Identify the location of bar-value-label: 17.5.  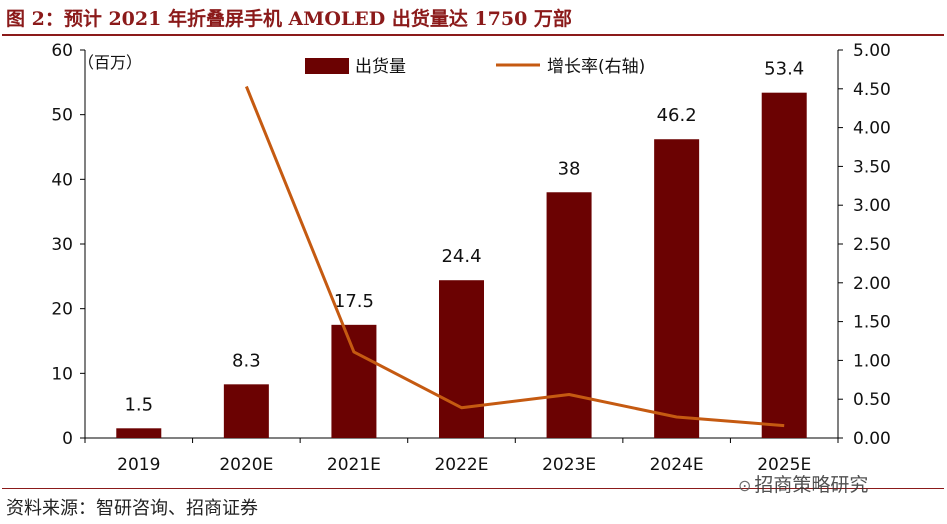
(354, 301).